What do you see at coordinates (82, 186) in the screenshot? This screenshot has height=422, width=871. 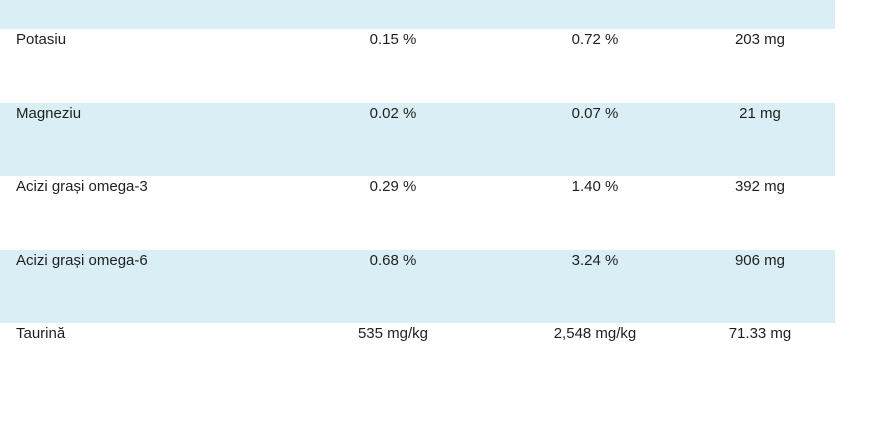 I see `nutrient-name: Acizi grași omega-3` at bounding box center [82, 186].